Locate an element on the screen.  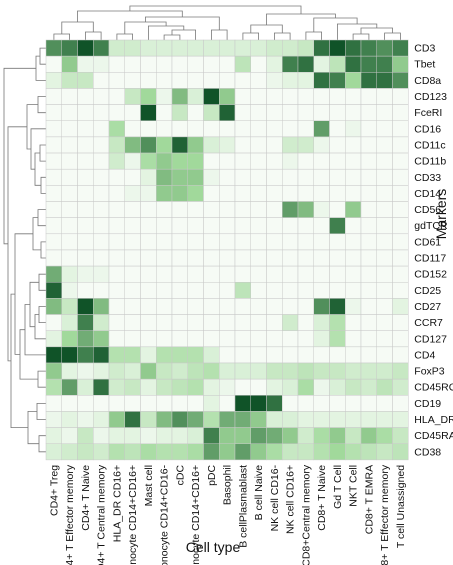
row-label: FceRI is located at coordinates (428, 113).